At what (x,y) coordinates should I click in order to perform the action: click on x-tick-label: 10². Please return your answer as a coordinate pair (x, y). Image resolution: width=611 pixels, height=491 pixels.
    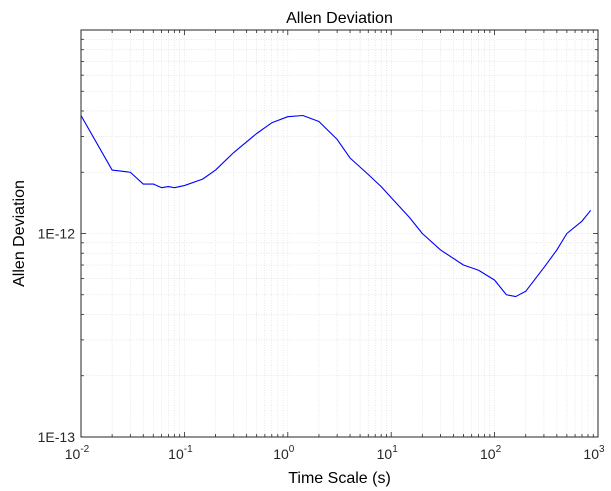
    Looking at the image, I should click on (491, 453).